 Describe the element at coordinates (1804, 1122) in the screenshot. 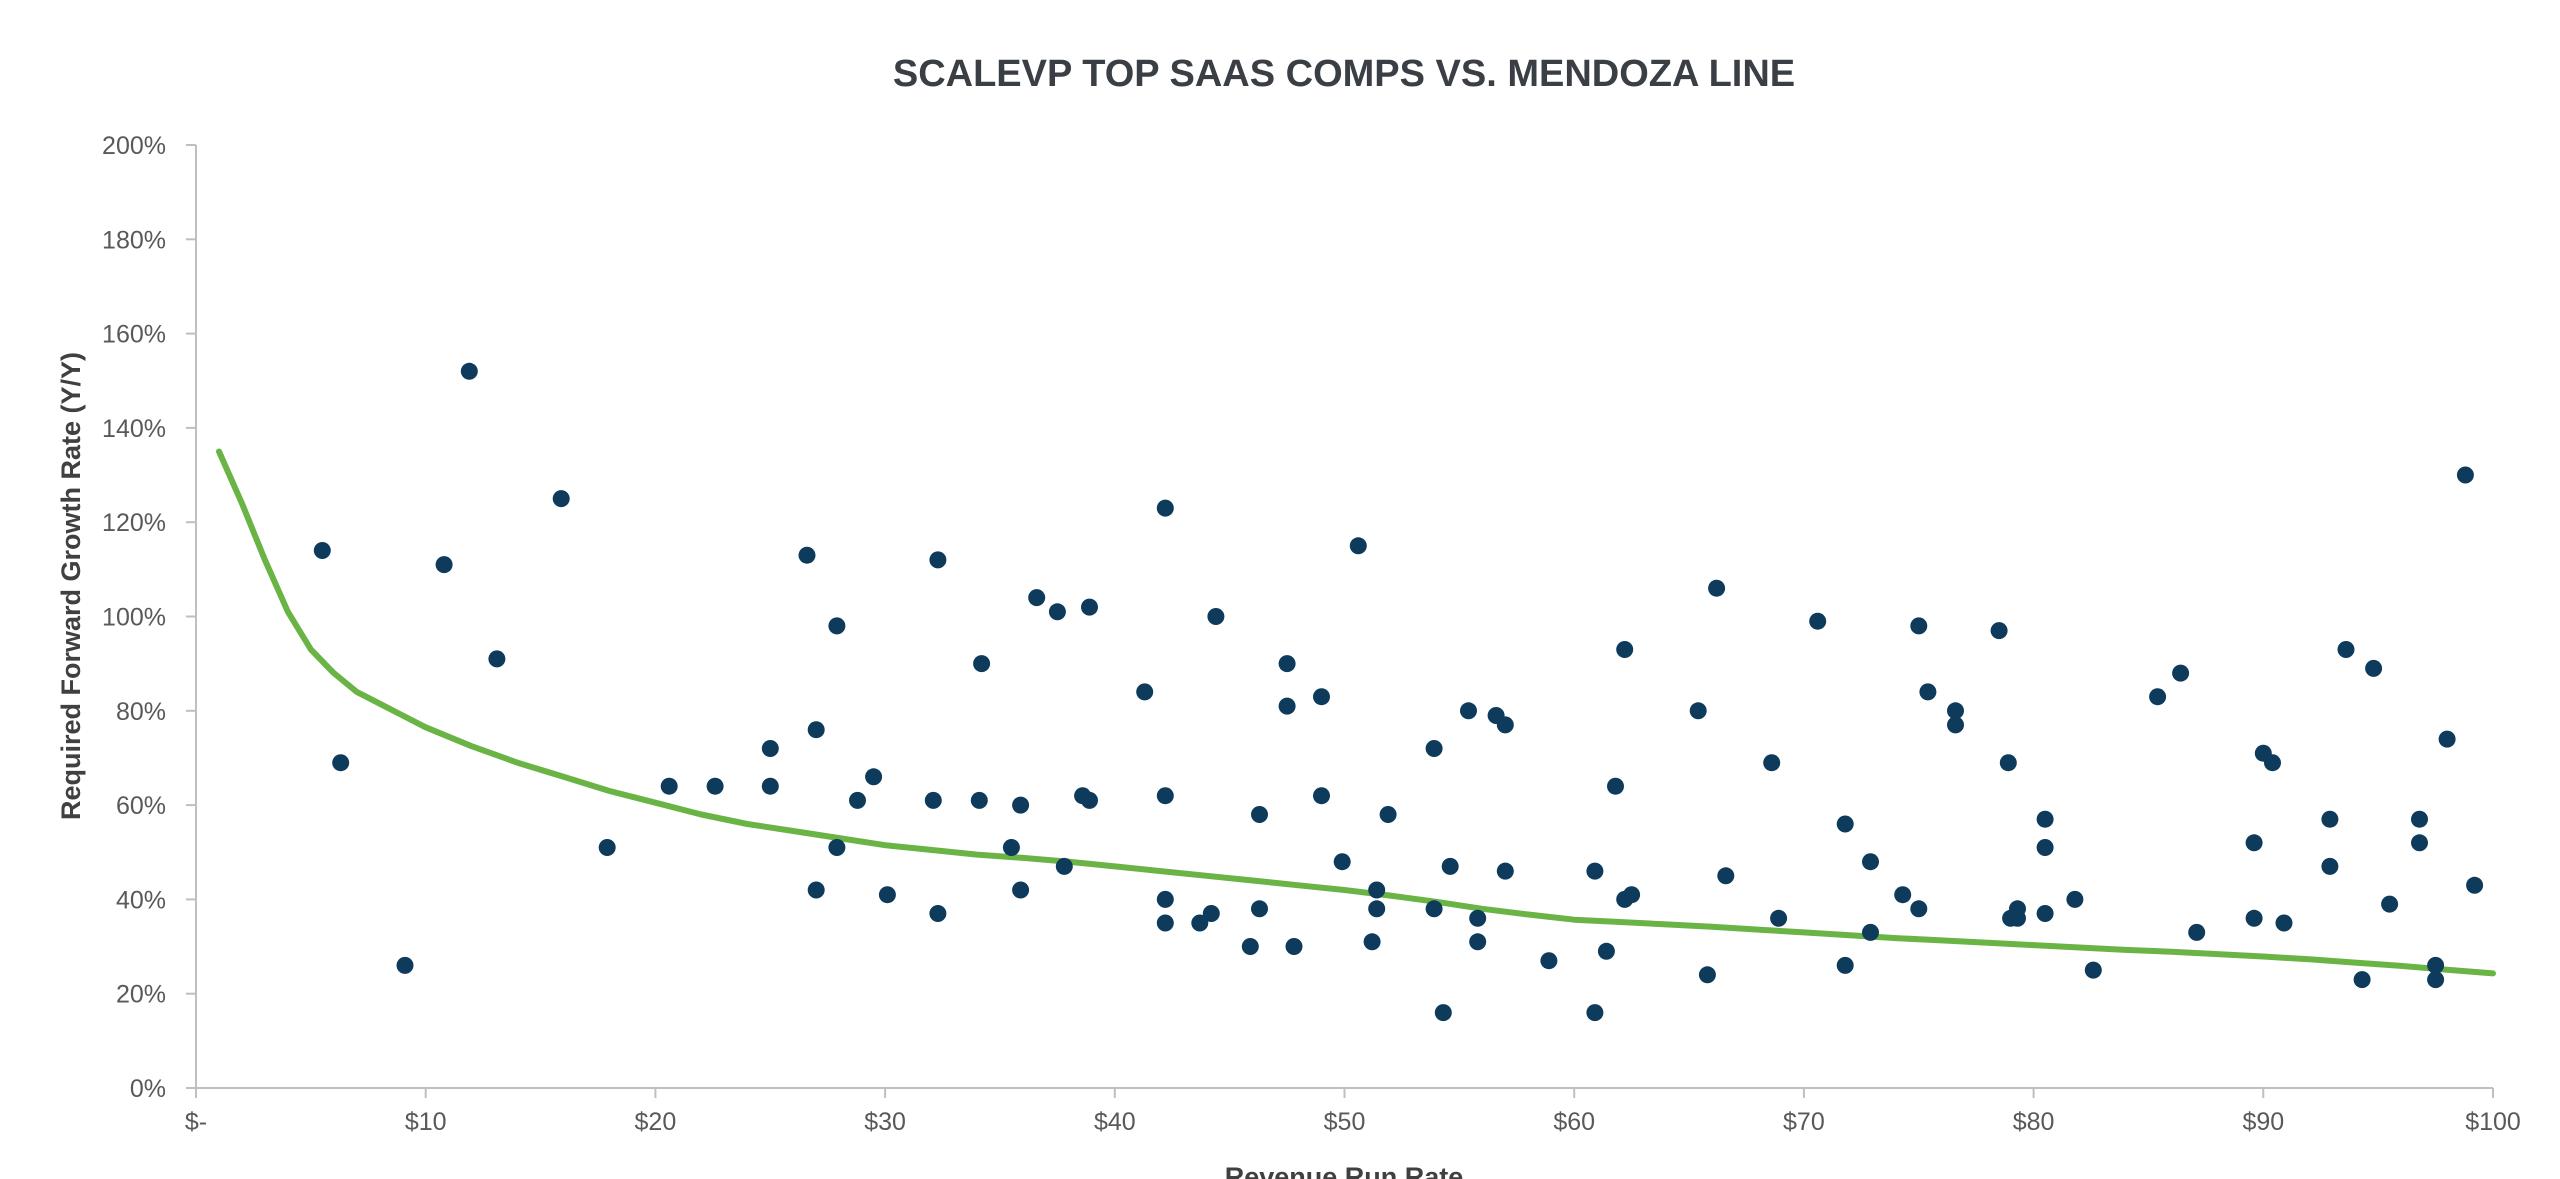

I see `x-tick-label: $70` at that location.